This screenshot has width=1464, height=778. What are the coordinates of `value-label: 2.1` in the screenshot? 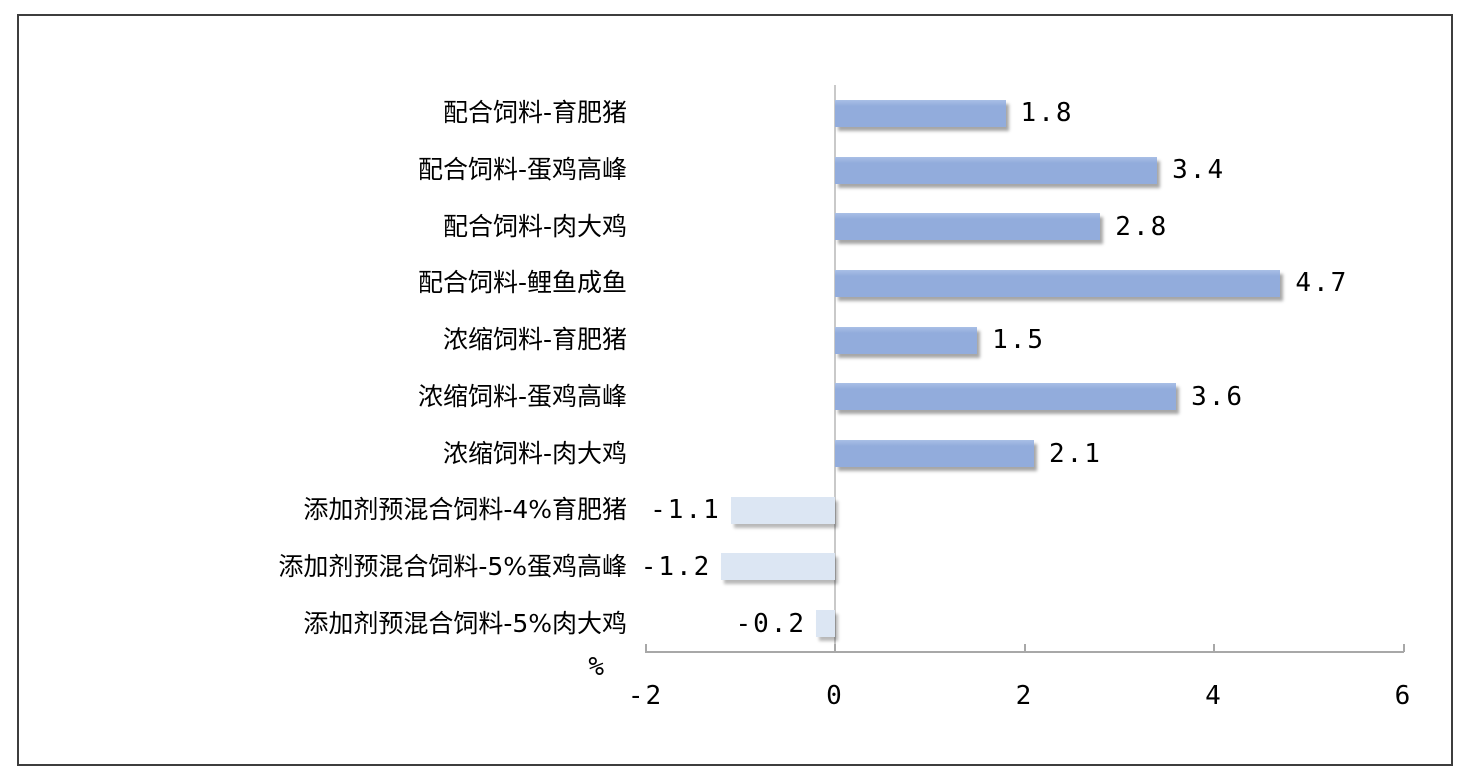 It's located at (1075, 453).